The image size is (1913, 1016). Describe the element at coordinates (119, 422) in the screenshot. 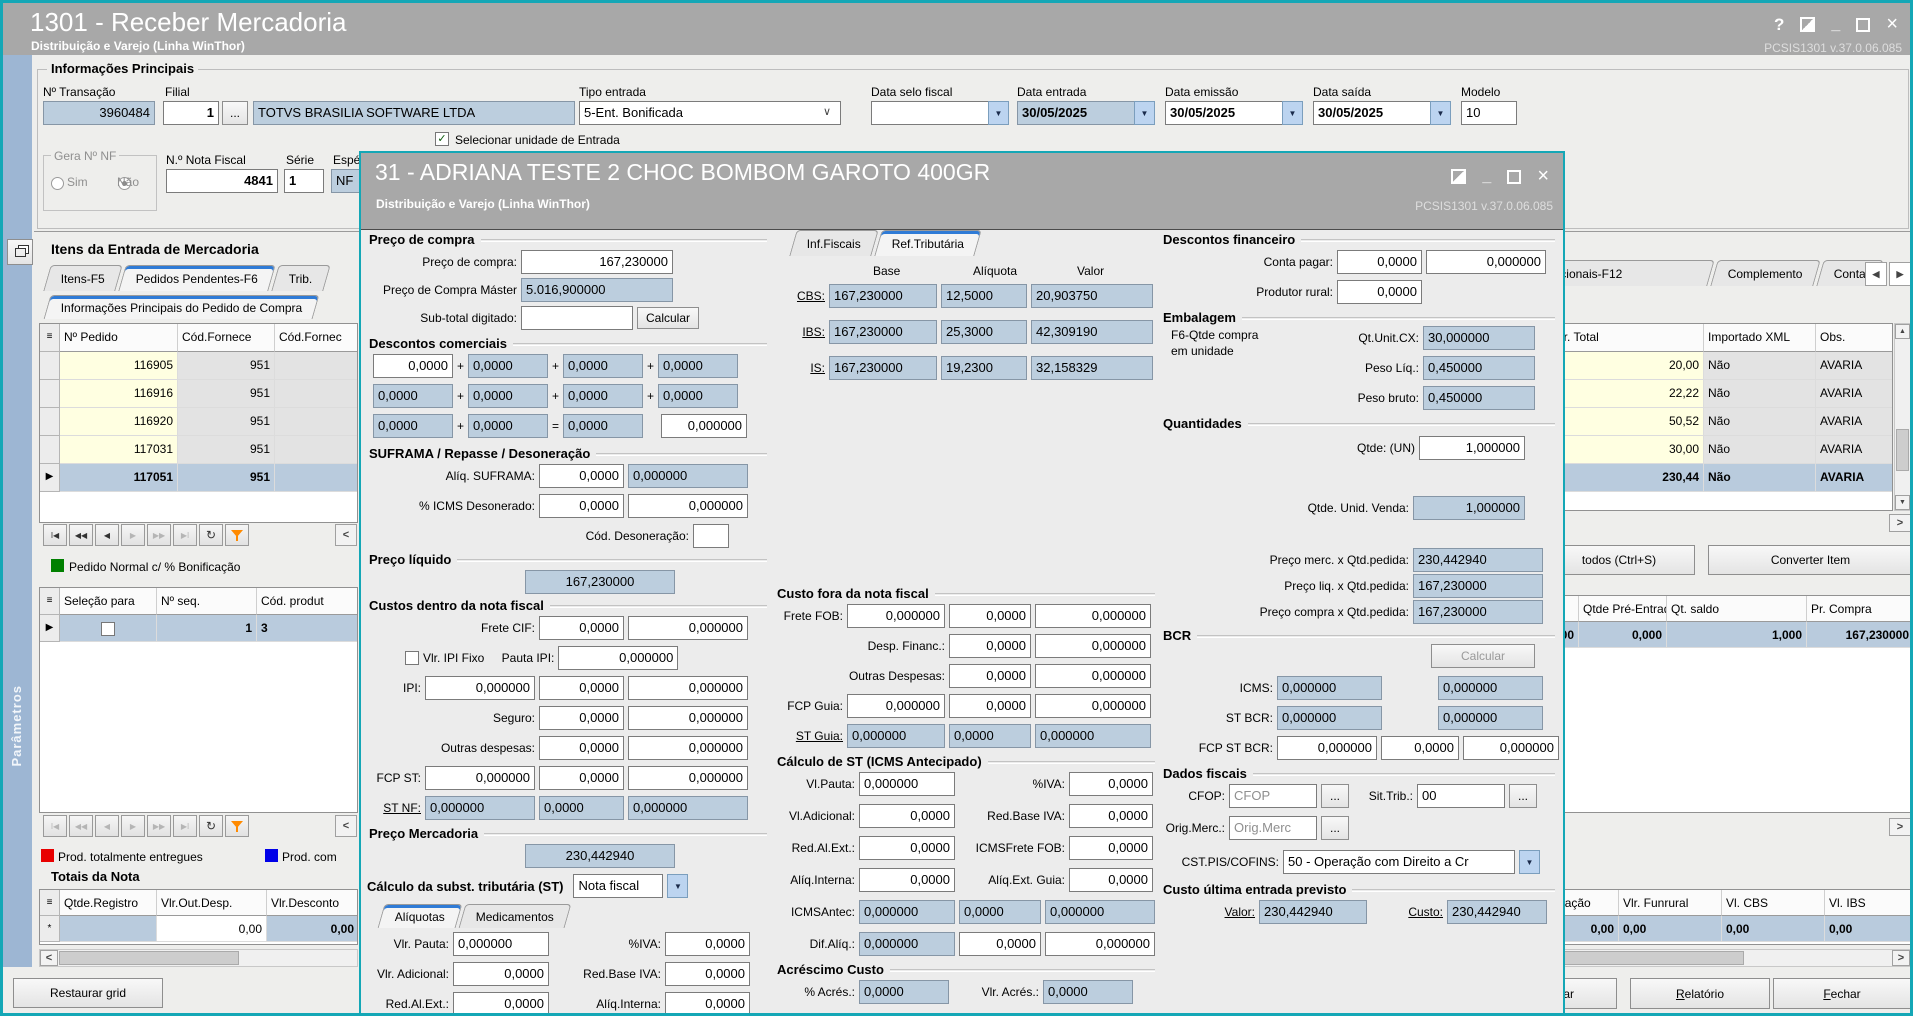

I see `cell-pedido: 116920` at that location.